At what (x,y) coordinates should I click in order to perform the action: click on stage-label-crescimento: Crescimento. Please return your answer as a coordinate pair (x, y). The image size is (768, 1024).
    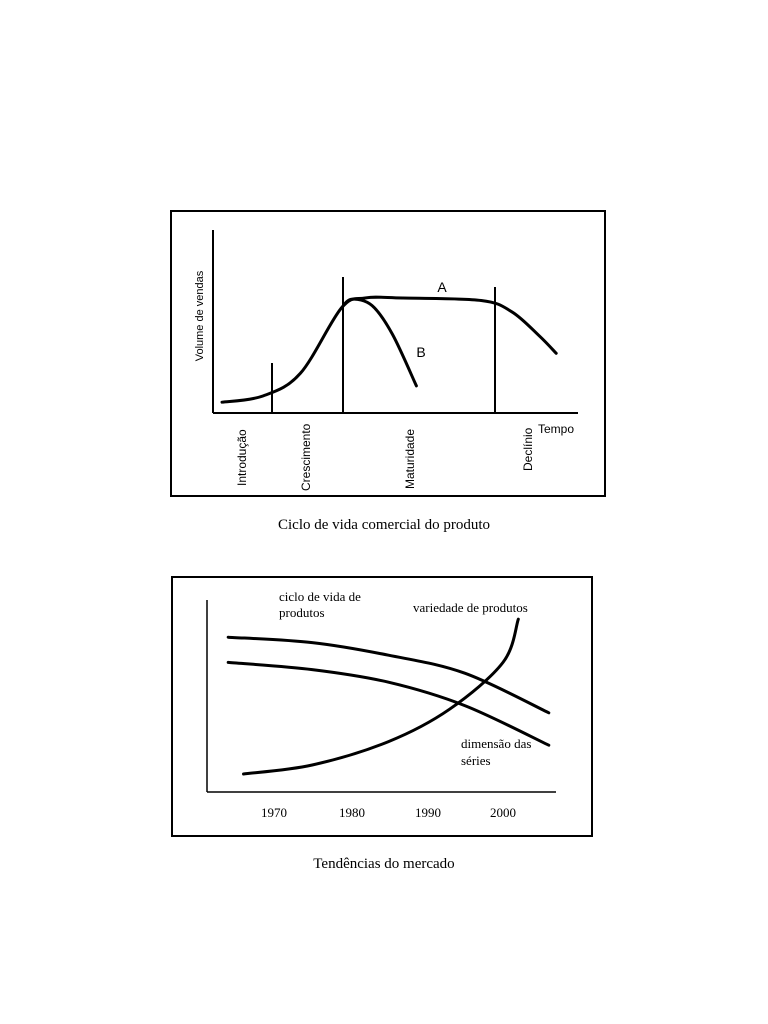
    Looking at the image, I should click on (306, 457).